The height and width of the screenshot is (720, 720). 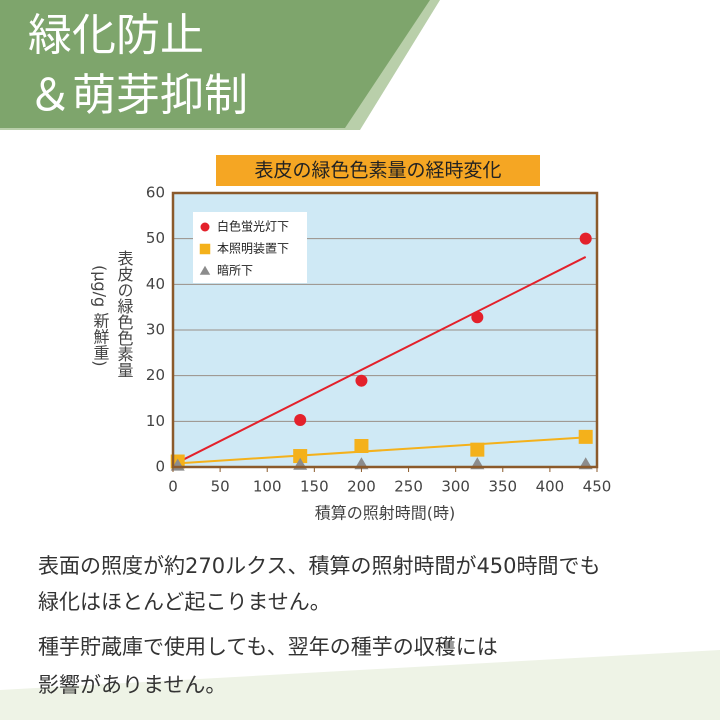 What do you see at coordinates (100, 315) in the screenshot?
I see `y-axis-label: (μg/g 新鮮重)` at bounding box center [100, 315].